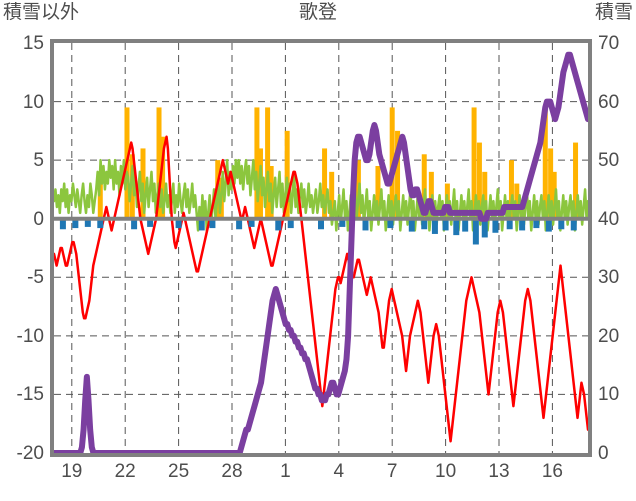 This screenshot has height=501, width=636. Describe the element at coordinates (609, 278) in the screenshot. I see `right-tick-30: 30` at that location.